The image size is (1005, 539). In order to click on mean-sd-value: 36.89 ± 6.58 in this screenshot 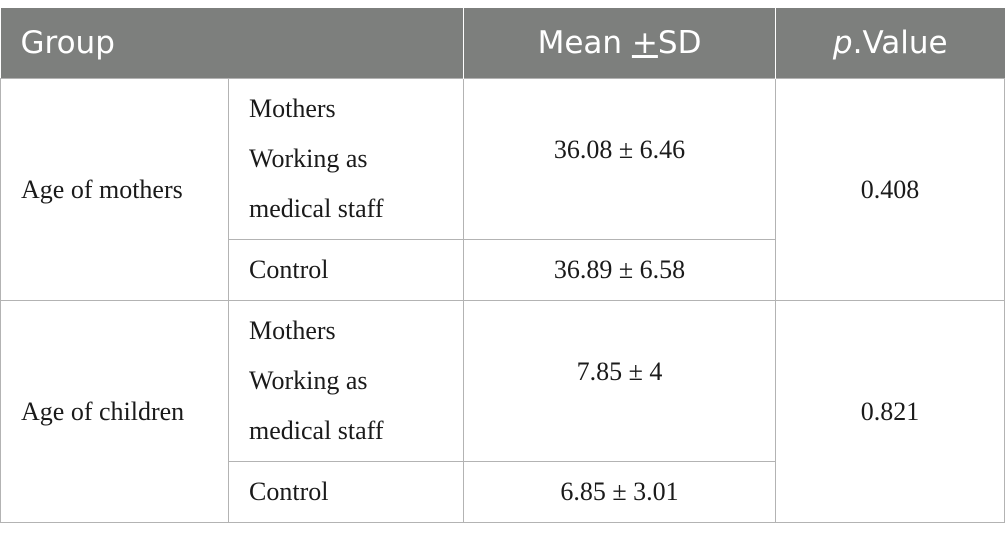, I will do `click(619, 269)`.